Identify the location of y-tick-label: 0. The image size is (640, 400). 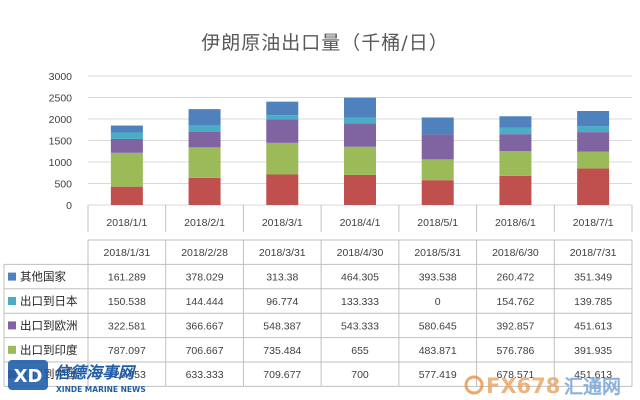
(69, 206).